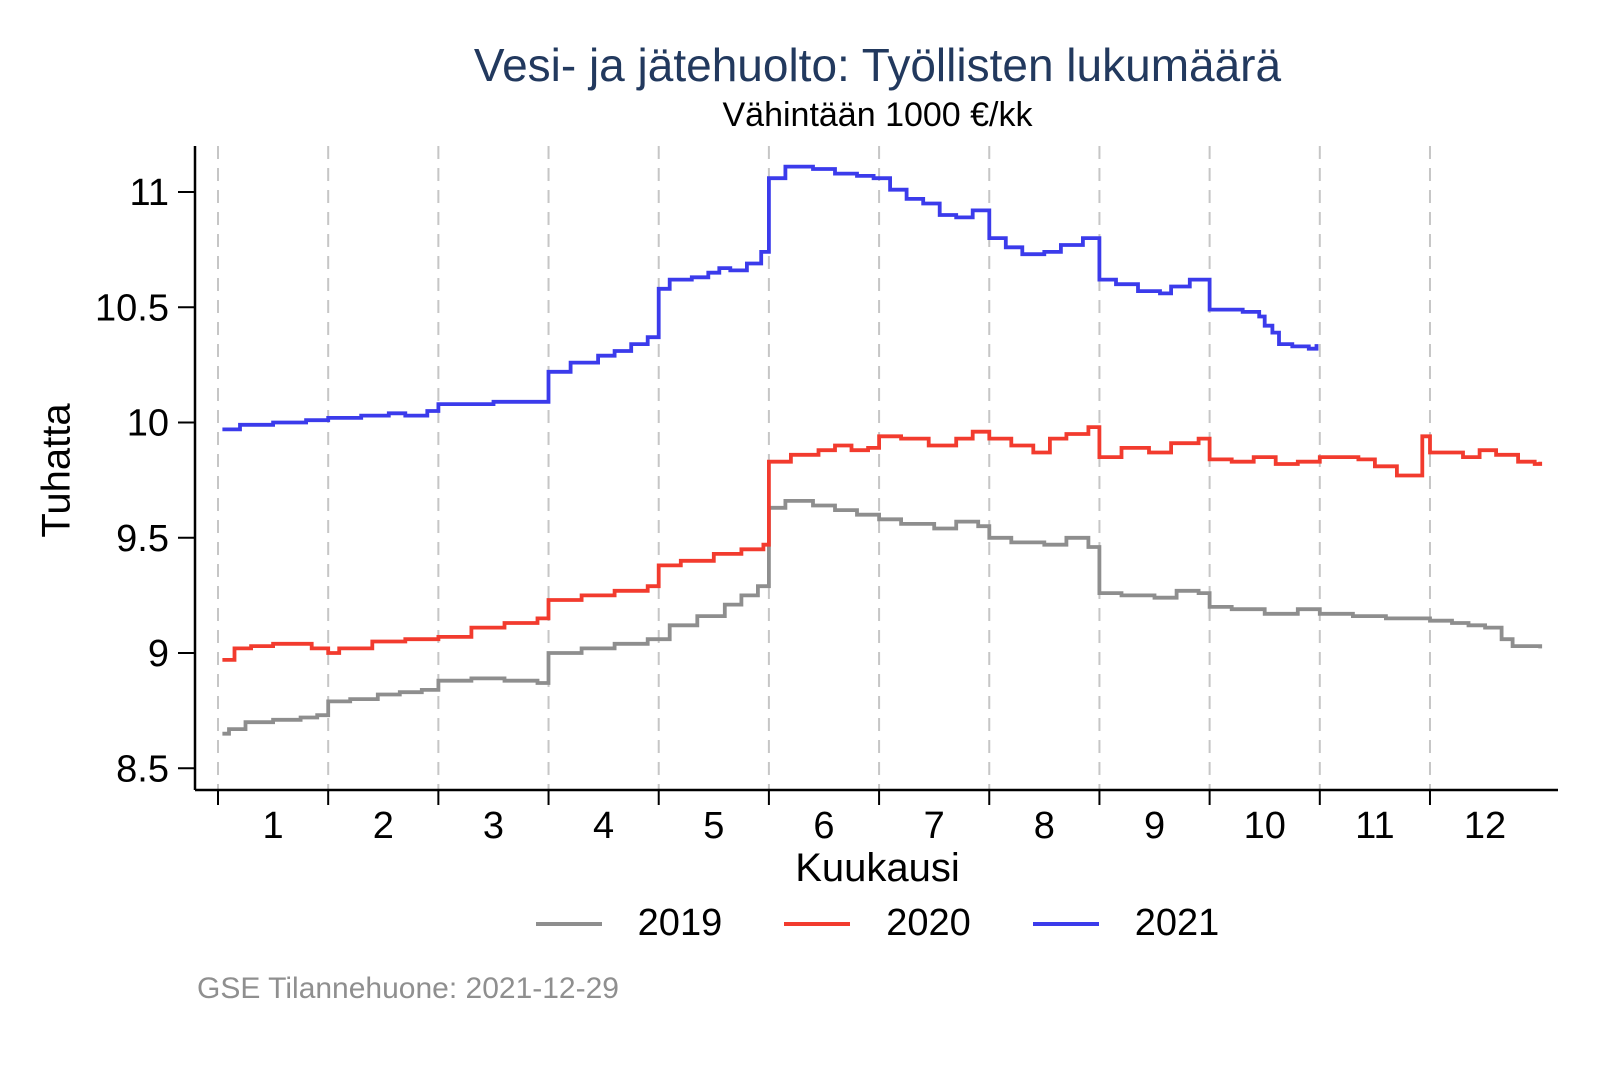 The height and width of the screenshot is (1067, 1600). I want to click on legend: 2019 2020 2021, so click(877, 923).